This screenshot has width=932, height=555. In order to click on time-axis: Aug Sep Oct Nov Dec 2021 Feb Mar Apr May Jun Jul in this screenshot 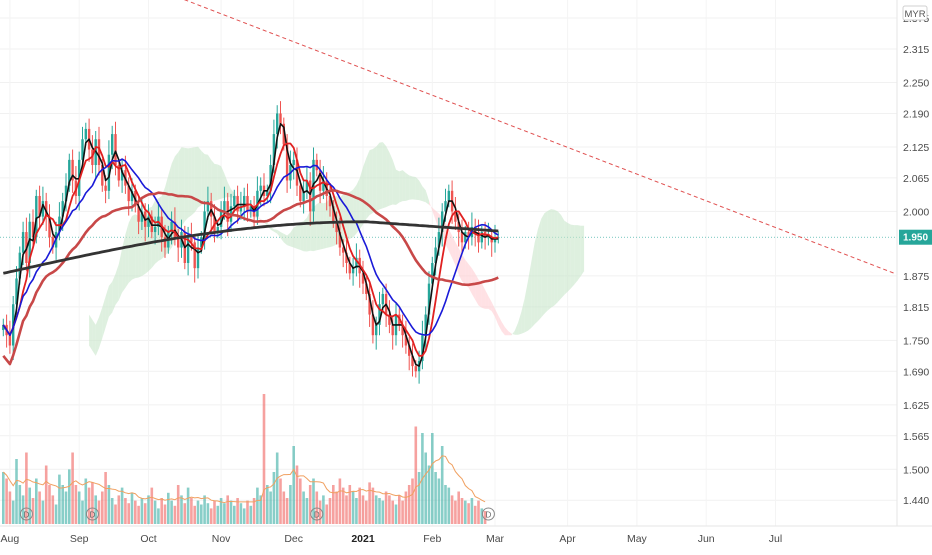, I will do `click(392, 539)`.